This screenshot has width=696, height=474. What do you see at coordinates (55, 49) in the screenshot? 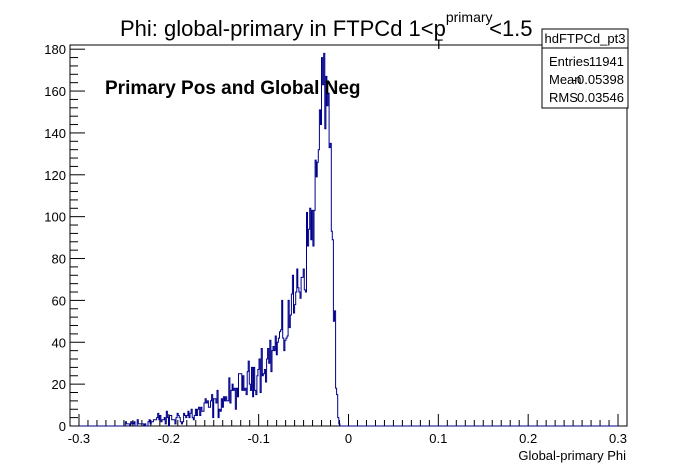
I see `y-tick-label: 180` at bounding box center [55, 49].